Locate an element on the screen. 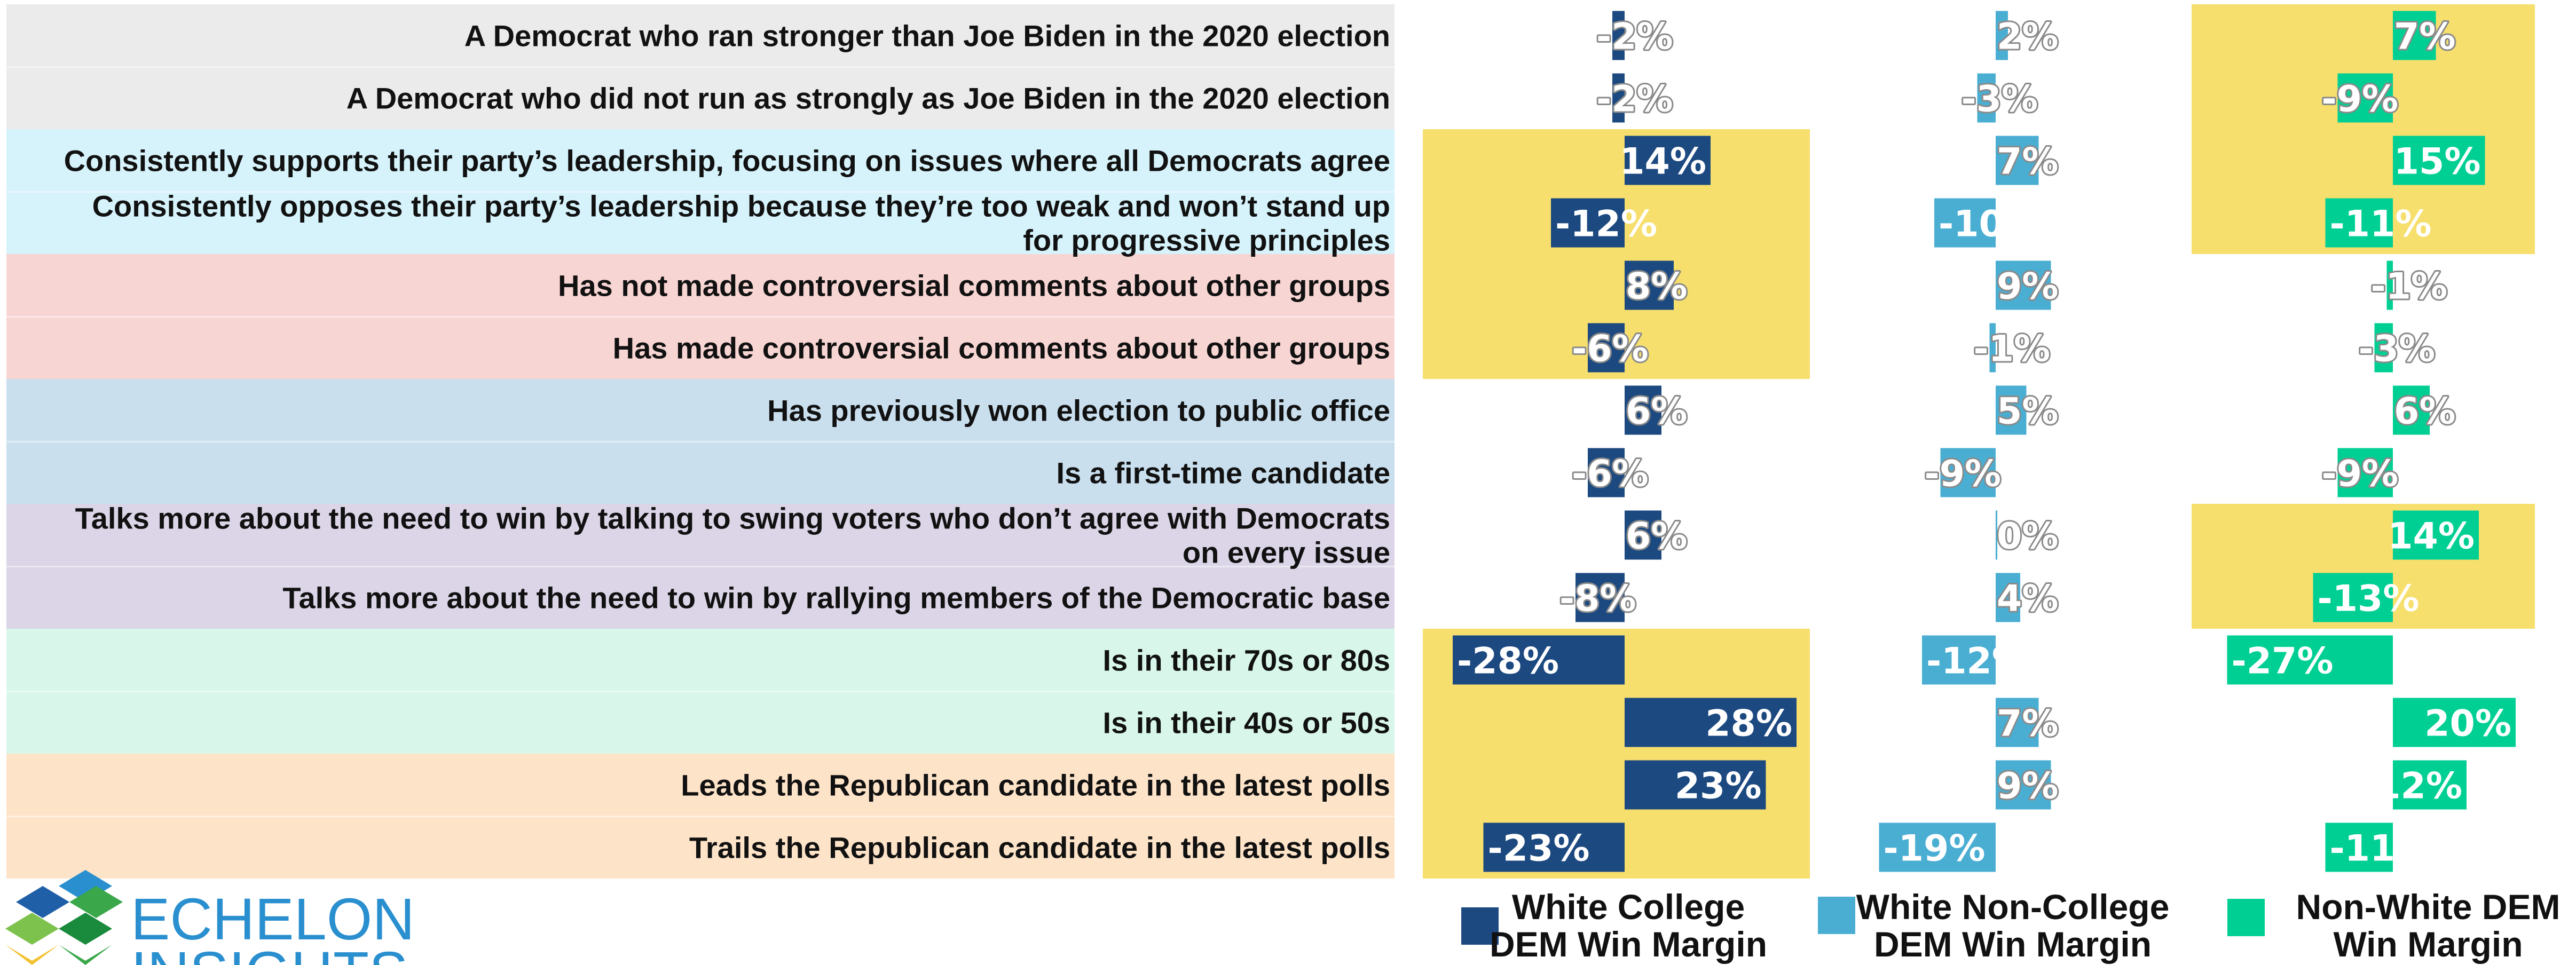  value-label: -23% is located at coordinates (1539, 849).